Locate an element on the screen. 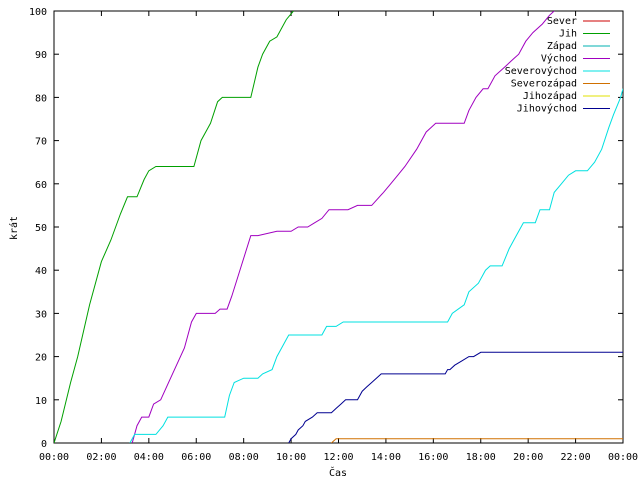  legend-label: Sever is located at coordinates (562, 21).